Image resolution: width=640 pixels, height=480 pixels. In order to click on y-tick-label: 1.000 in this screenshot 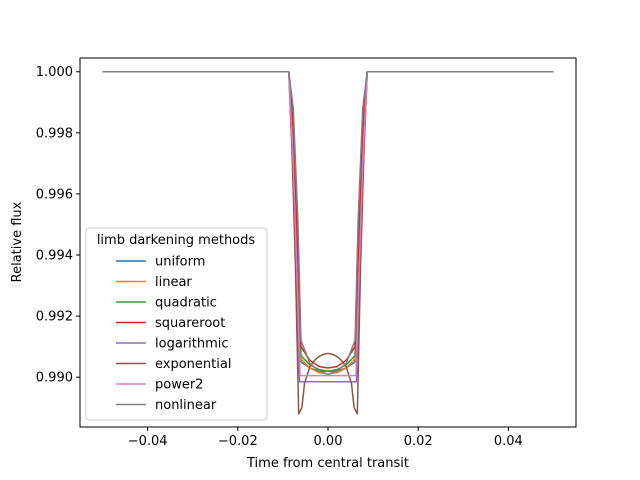, I will do `click(54, 72)`.